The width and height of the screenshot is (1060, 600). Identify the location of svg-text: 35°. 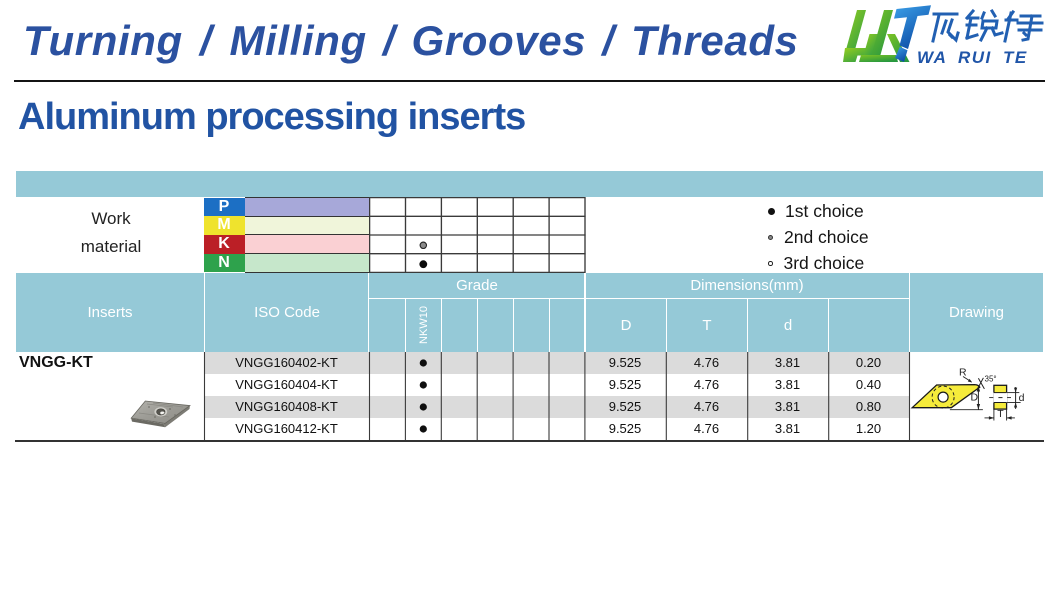
(991, 379).